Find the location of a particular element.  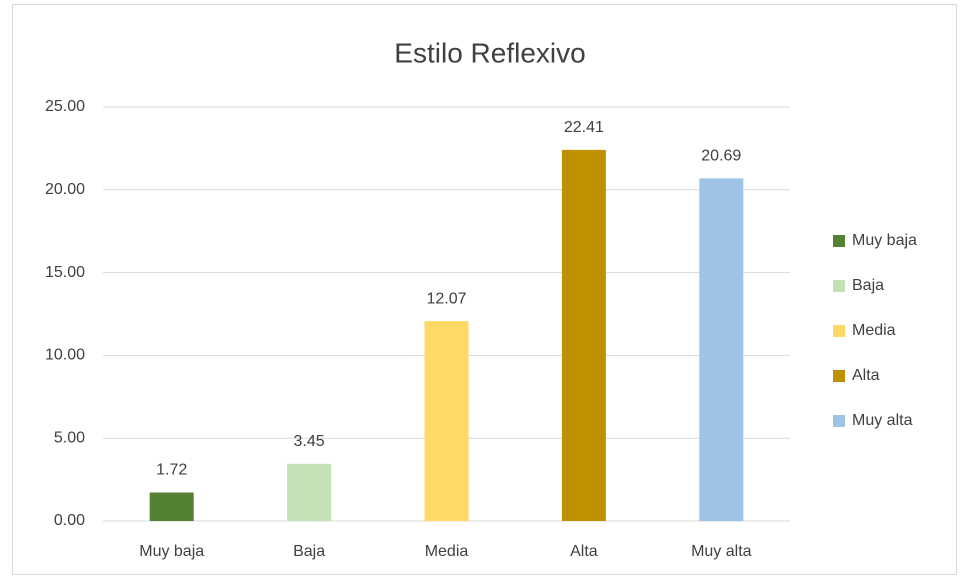

y-tick-label: 25.00 is located at coordinates (65, 106).